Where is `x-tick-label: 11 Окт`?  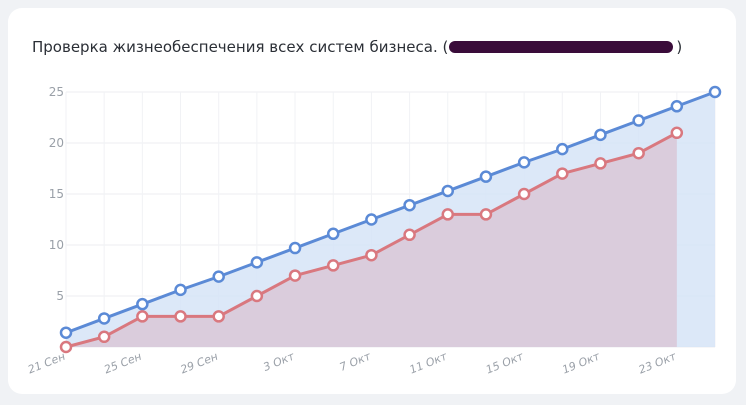
x-tick-label: 11 Окт is located at coordinates (429, 363).